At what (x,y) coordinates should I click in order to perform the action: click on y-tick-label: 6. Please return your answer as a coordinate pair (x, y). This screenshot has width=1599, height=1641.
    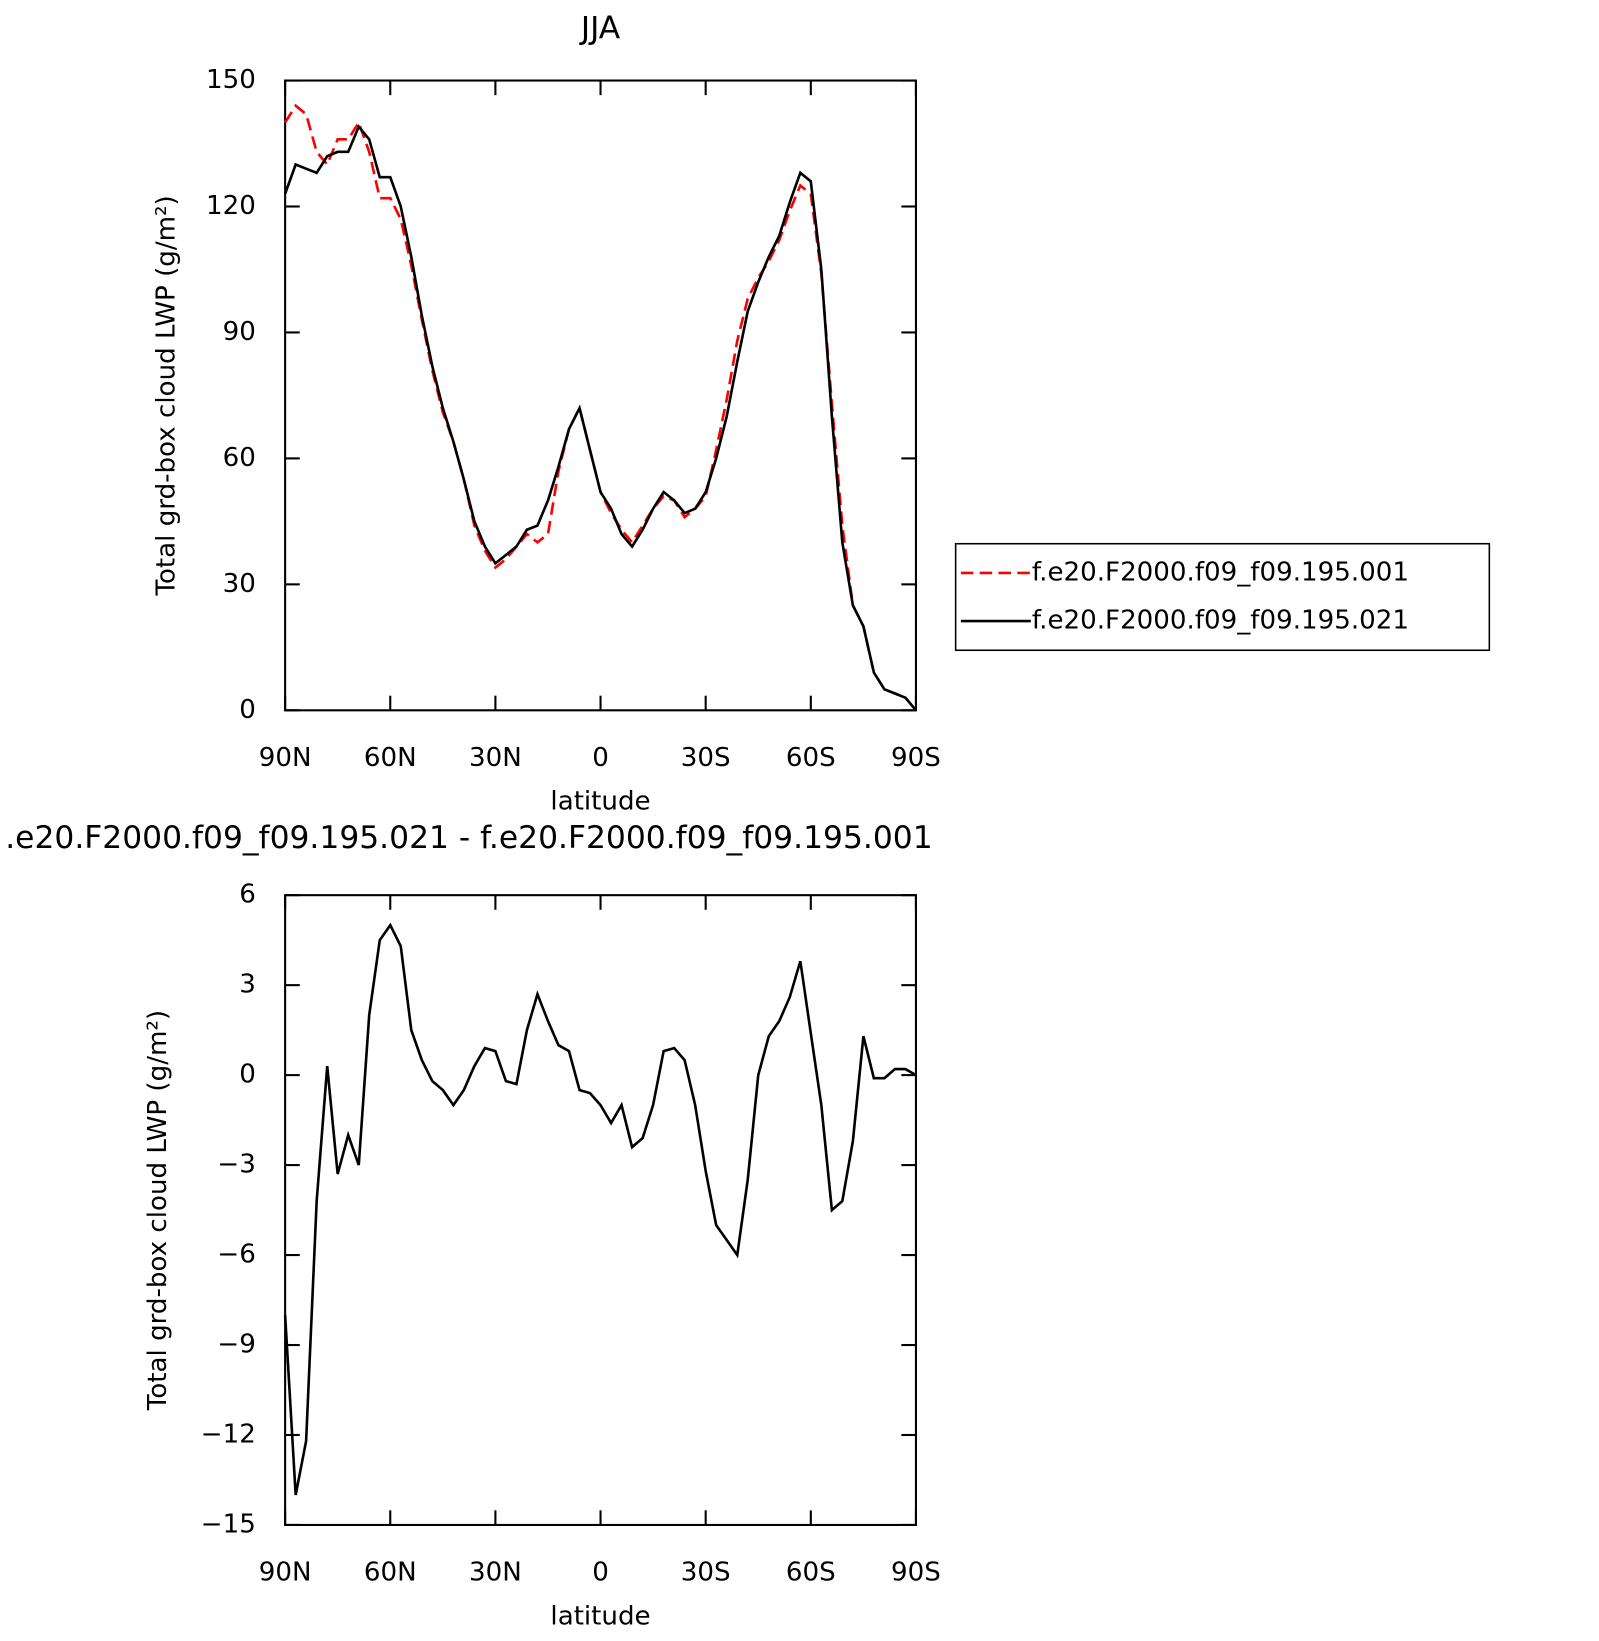
    Looking at the image, I should click on (247, 895).